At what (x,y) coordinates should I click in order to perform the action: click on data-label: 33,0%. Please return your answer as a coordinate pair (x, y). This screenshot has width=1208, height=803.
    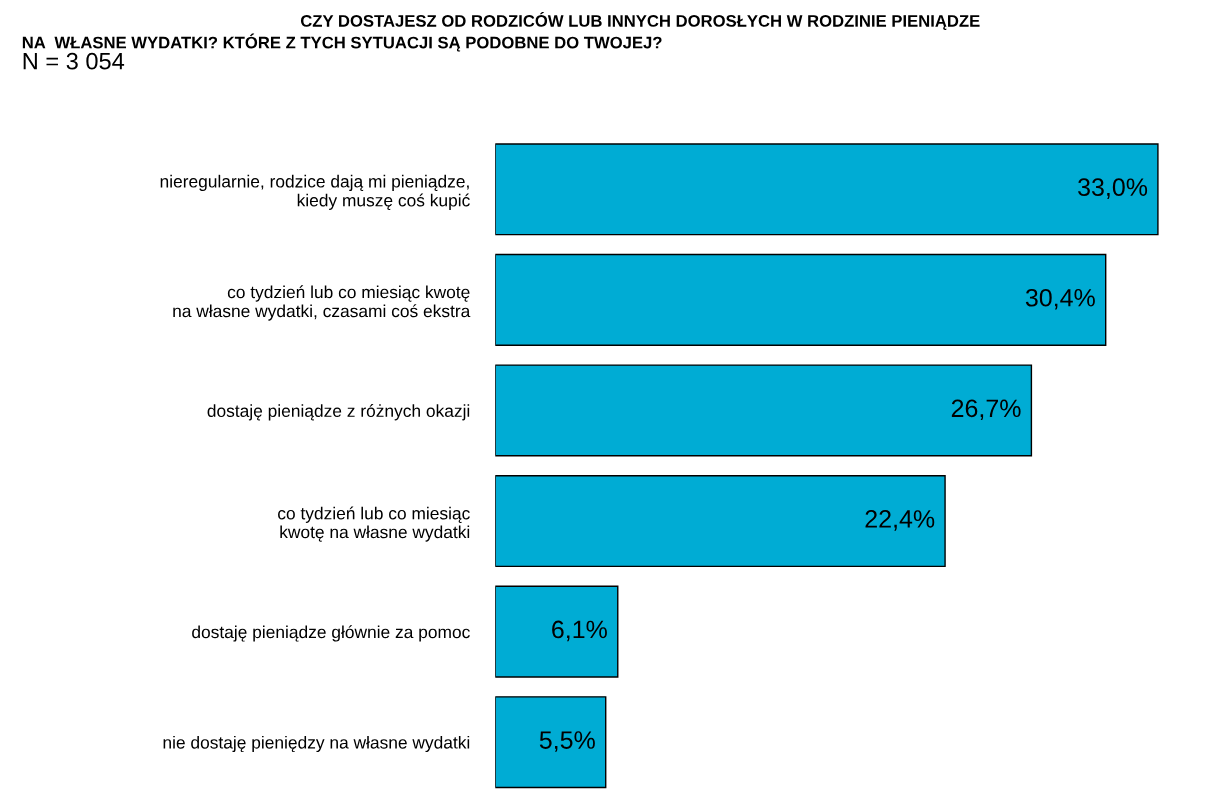
    Looking at the image, I should click on (1113, 188).